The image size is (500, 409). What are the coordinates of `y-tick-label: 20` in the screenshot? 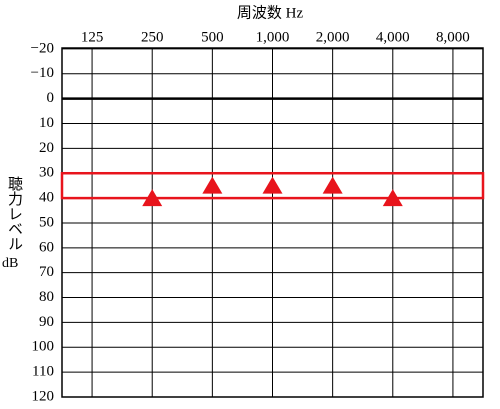 It's located at (46, 148).